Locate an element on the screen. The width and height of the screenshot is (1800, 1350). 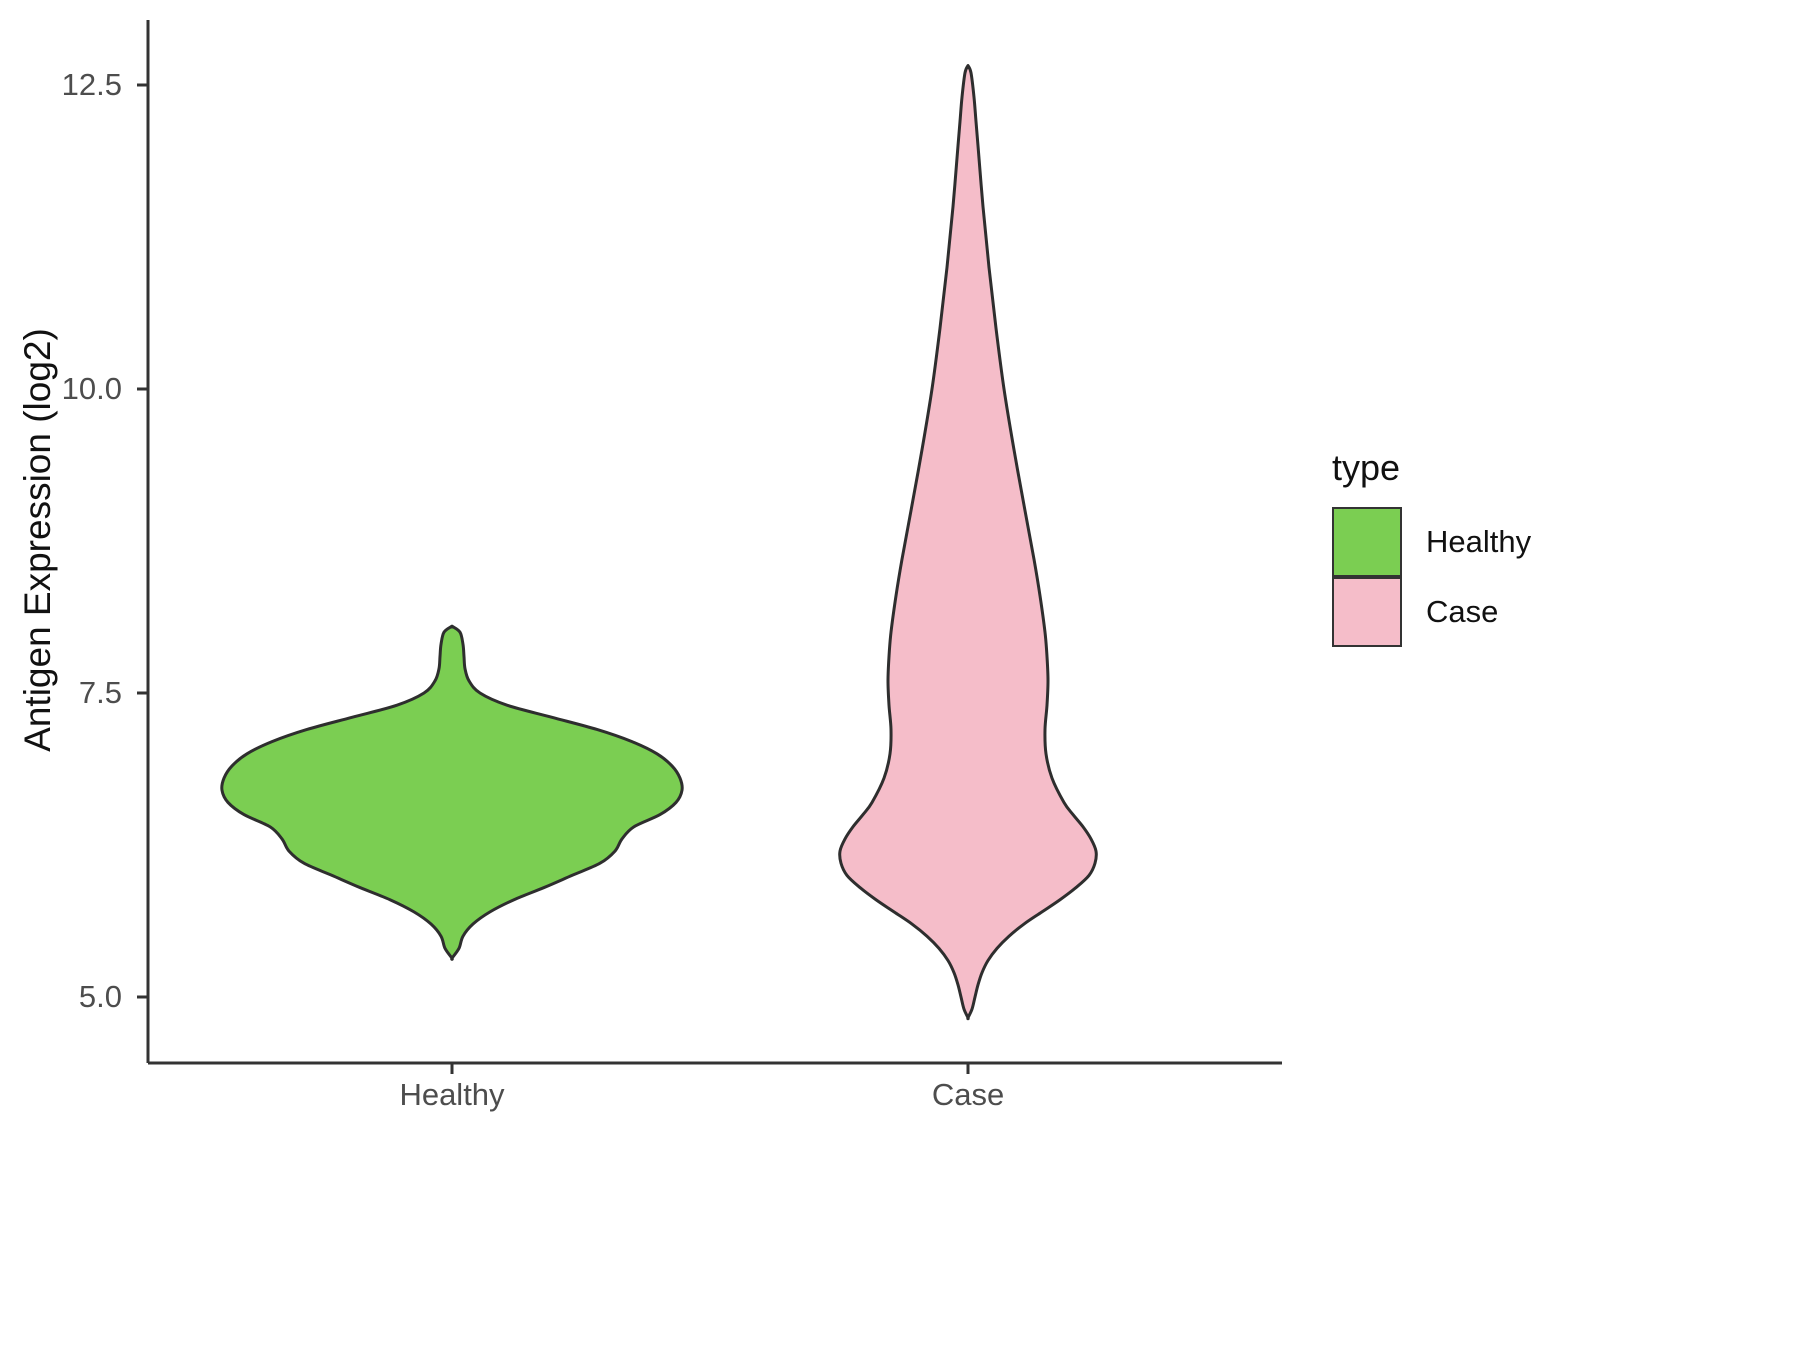
y-tick-label: 10.0 is located at coordinates (91, 388).